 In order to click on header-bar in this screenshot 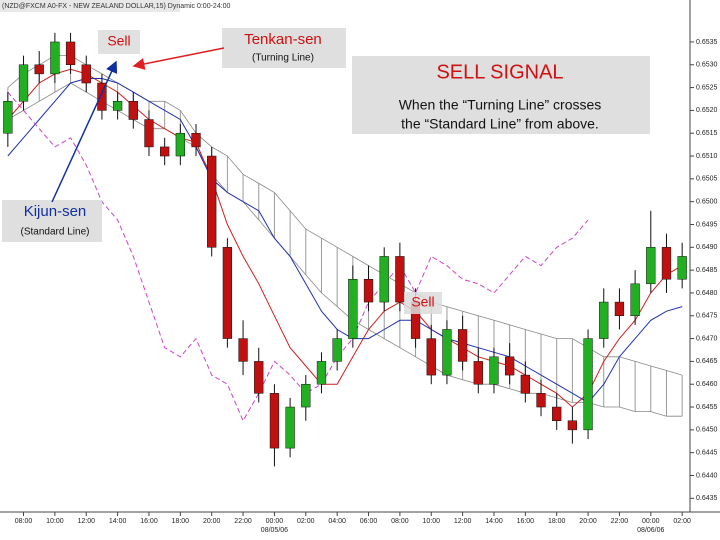, I will do `click(90, 6)`.